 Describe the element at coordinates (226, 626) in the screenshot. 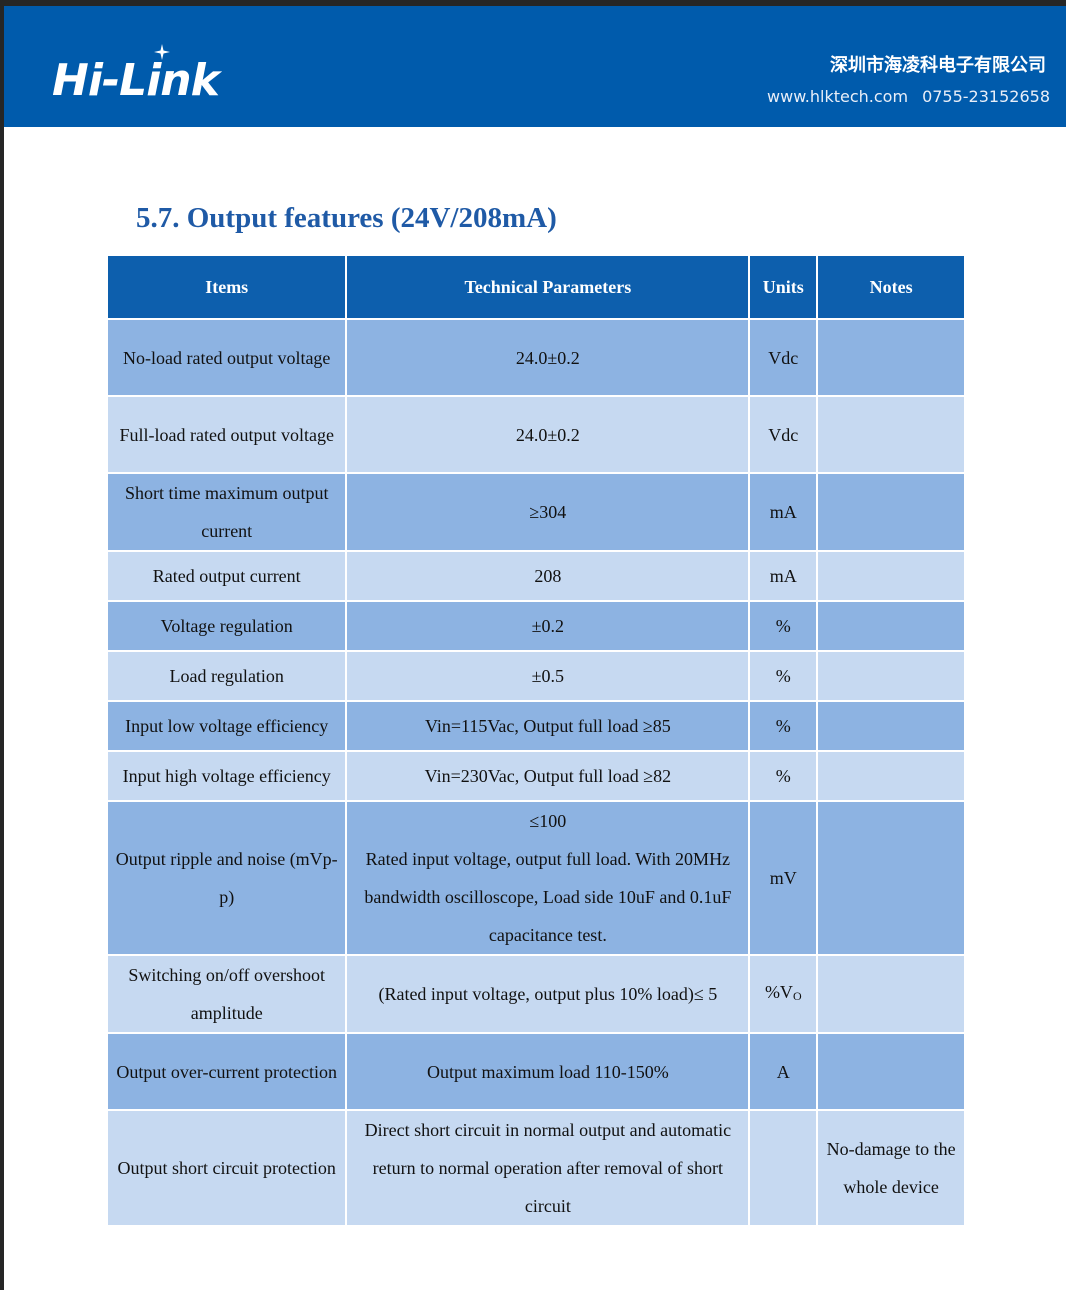

I see `item-cell: Voltage regulation` at that location.